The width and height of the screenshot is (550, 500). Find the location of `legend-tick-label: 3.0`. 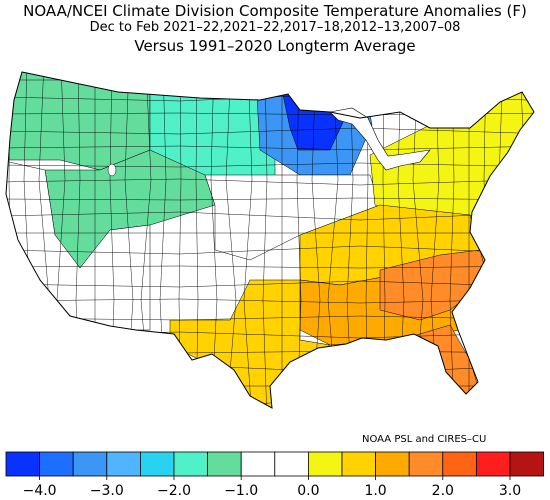

legend-tick-label: 3.0 is located at coordinates (510, 491).